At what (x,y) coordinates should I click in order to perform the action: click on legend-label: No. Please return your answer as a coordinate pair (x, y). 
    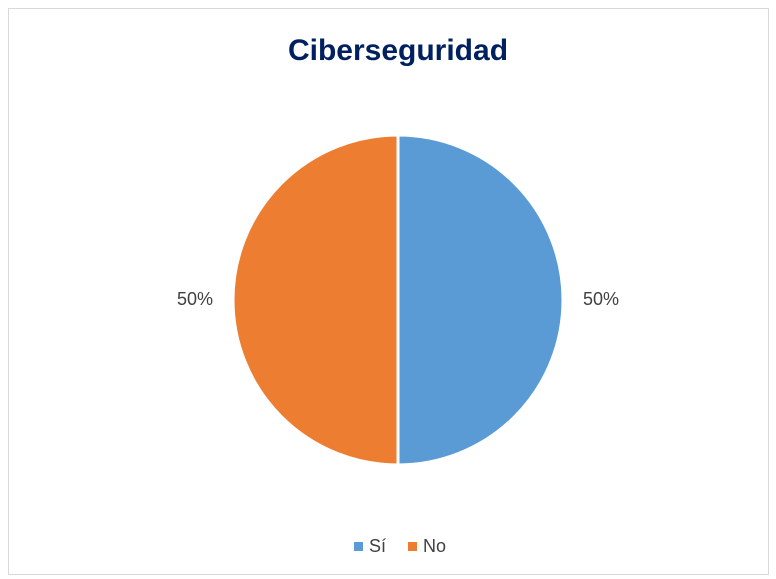
    Looking at the image, I should click on (434, 546).